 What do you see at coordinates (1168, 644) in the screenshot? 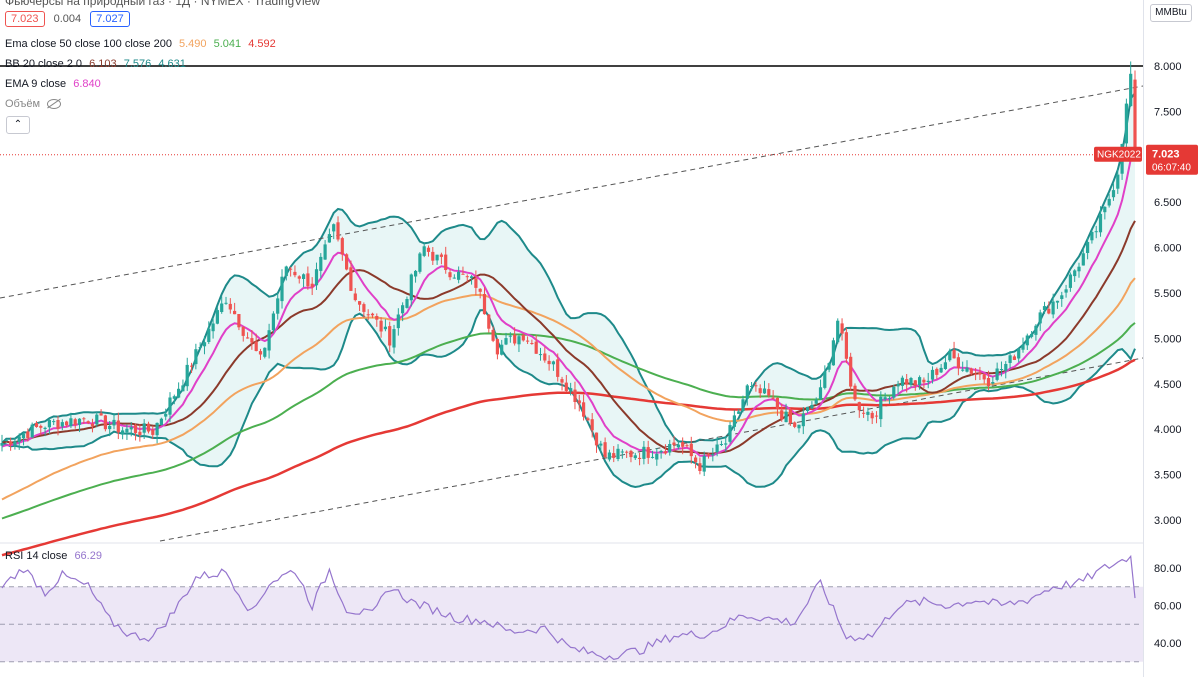
I see `rsi-tick-label: 40.00` at bounding box center [1168, 644].